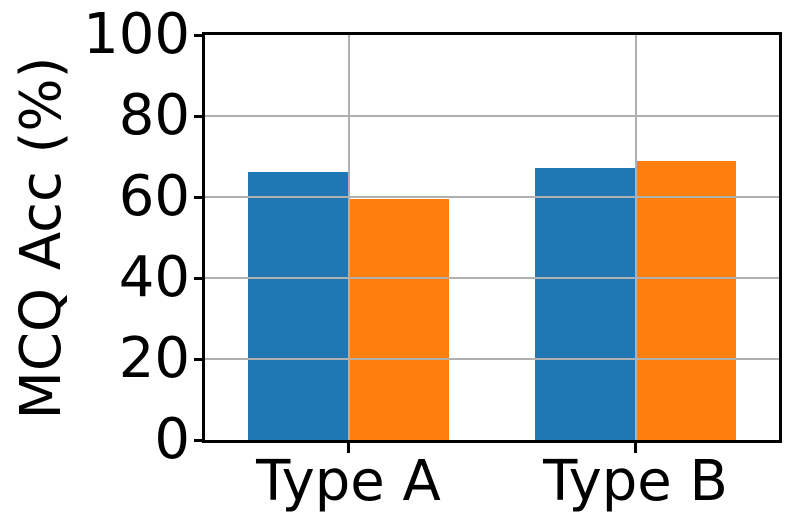 Image resolution: width=793 pixels, height=524 pixels. Describe the element at coordinates (348, 448) in the screenshot. I see `x-tick-mark-type-a` at that location.